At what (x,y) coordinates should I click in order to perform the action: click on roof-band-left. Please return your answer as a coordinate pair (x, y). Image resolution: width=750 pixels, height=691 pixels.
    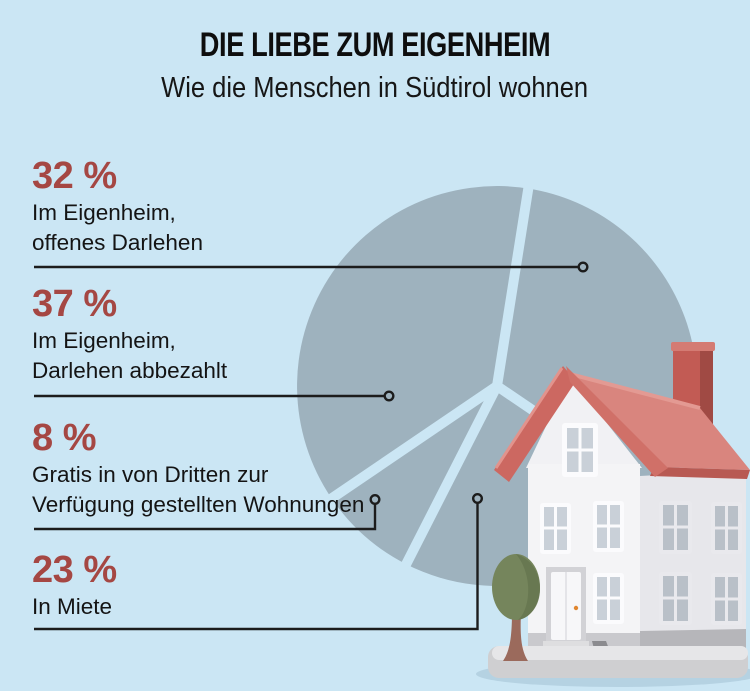
    Looking at the image, I should click on (535, 424).